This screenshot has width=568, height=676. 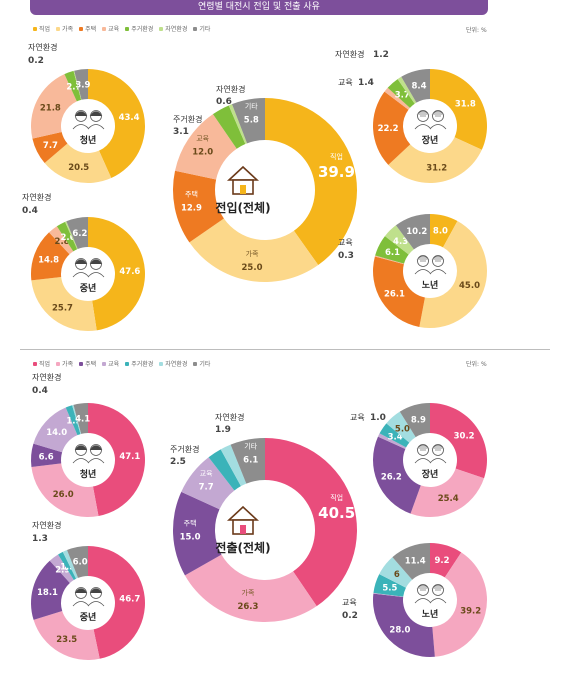 I want to click on slice-value-label: 8.0, so click(x=440, y=231).